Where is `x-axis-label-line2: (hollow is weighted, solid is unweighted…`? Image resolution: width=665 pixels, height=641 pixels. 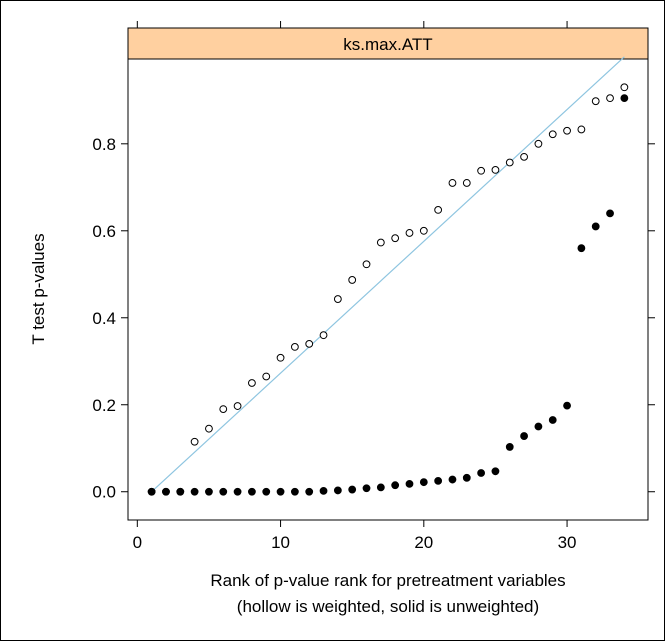 x-axis-label-line2: (hollow is weighted, solid is unweighted… is located at coordinates (388, 606).